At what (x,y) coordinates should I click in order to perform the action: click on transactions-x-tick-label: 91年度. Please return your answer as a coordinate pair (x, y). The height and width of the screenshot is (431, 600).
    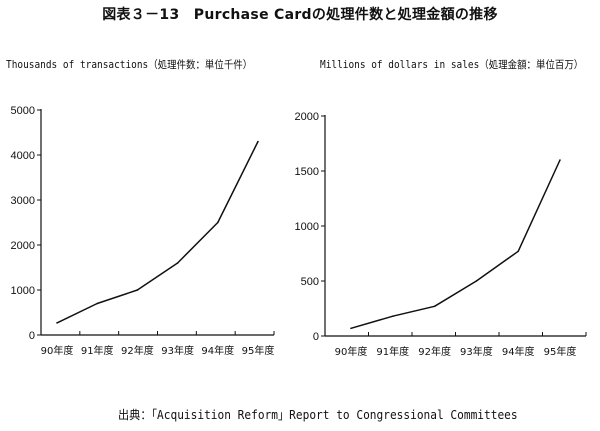
    Looking at the image, I should click on (97, 350).